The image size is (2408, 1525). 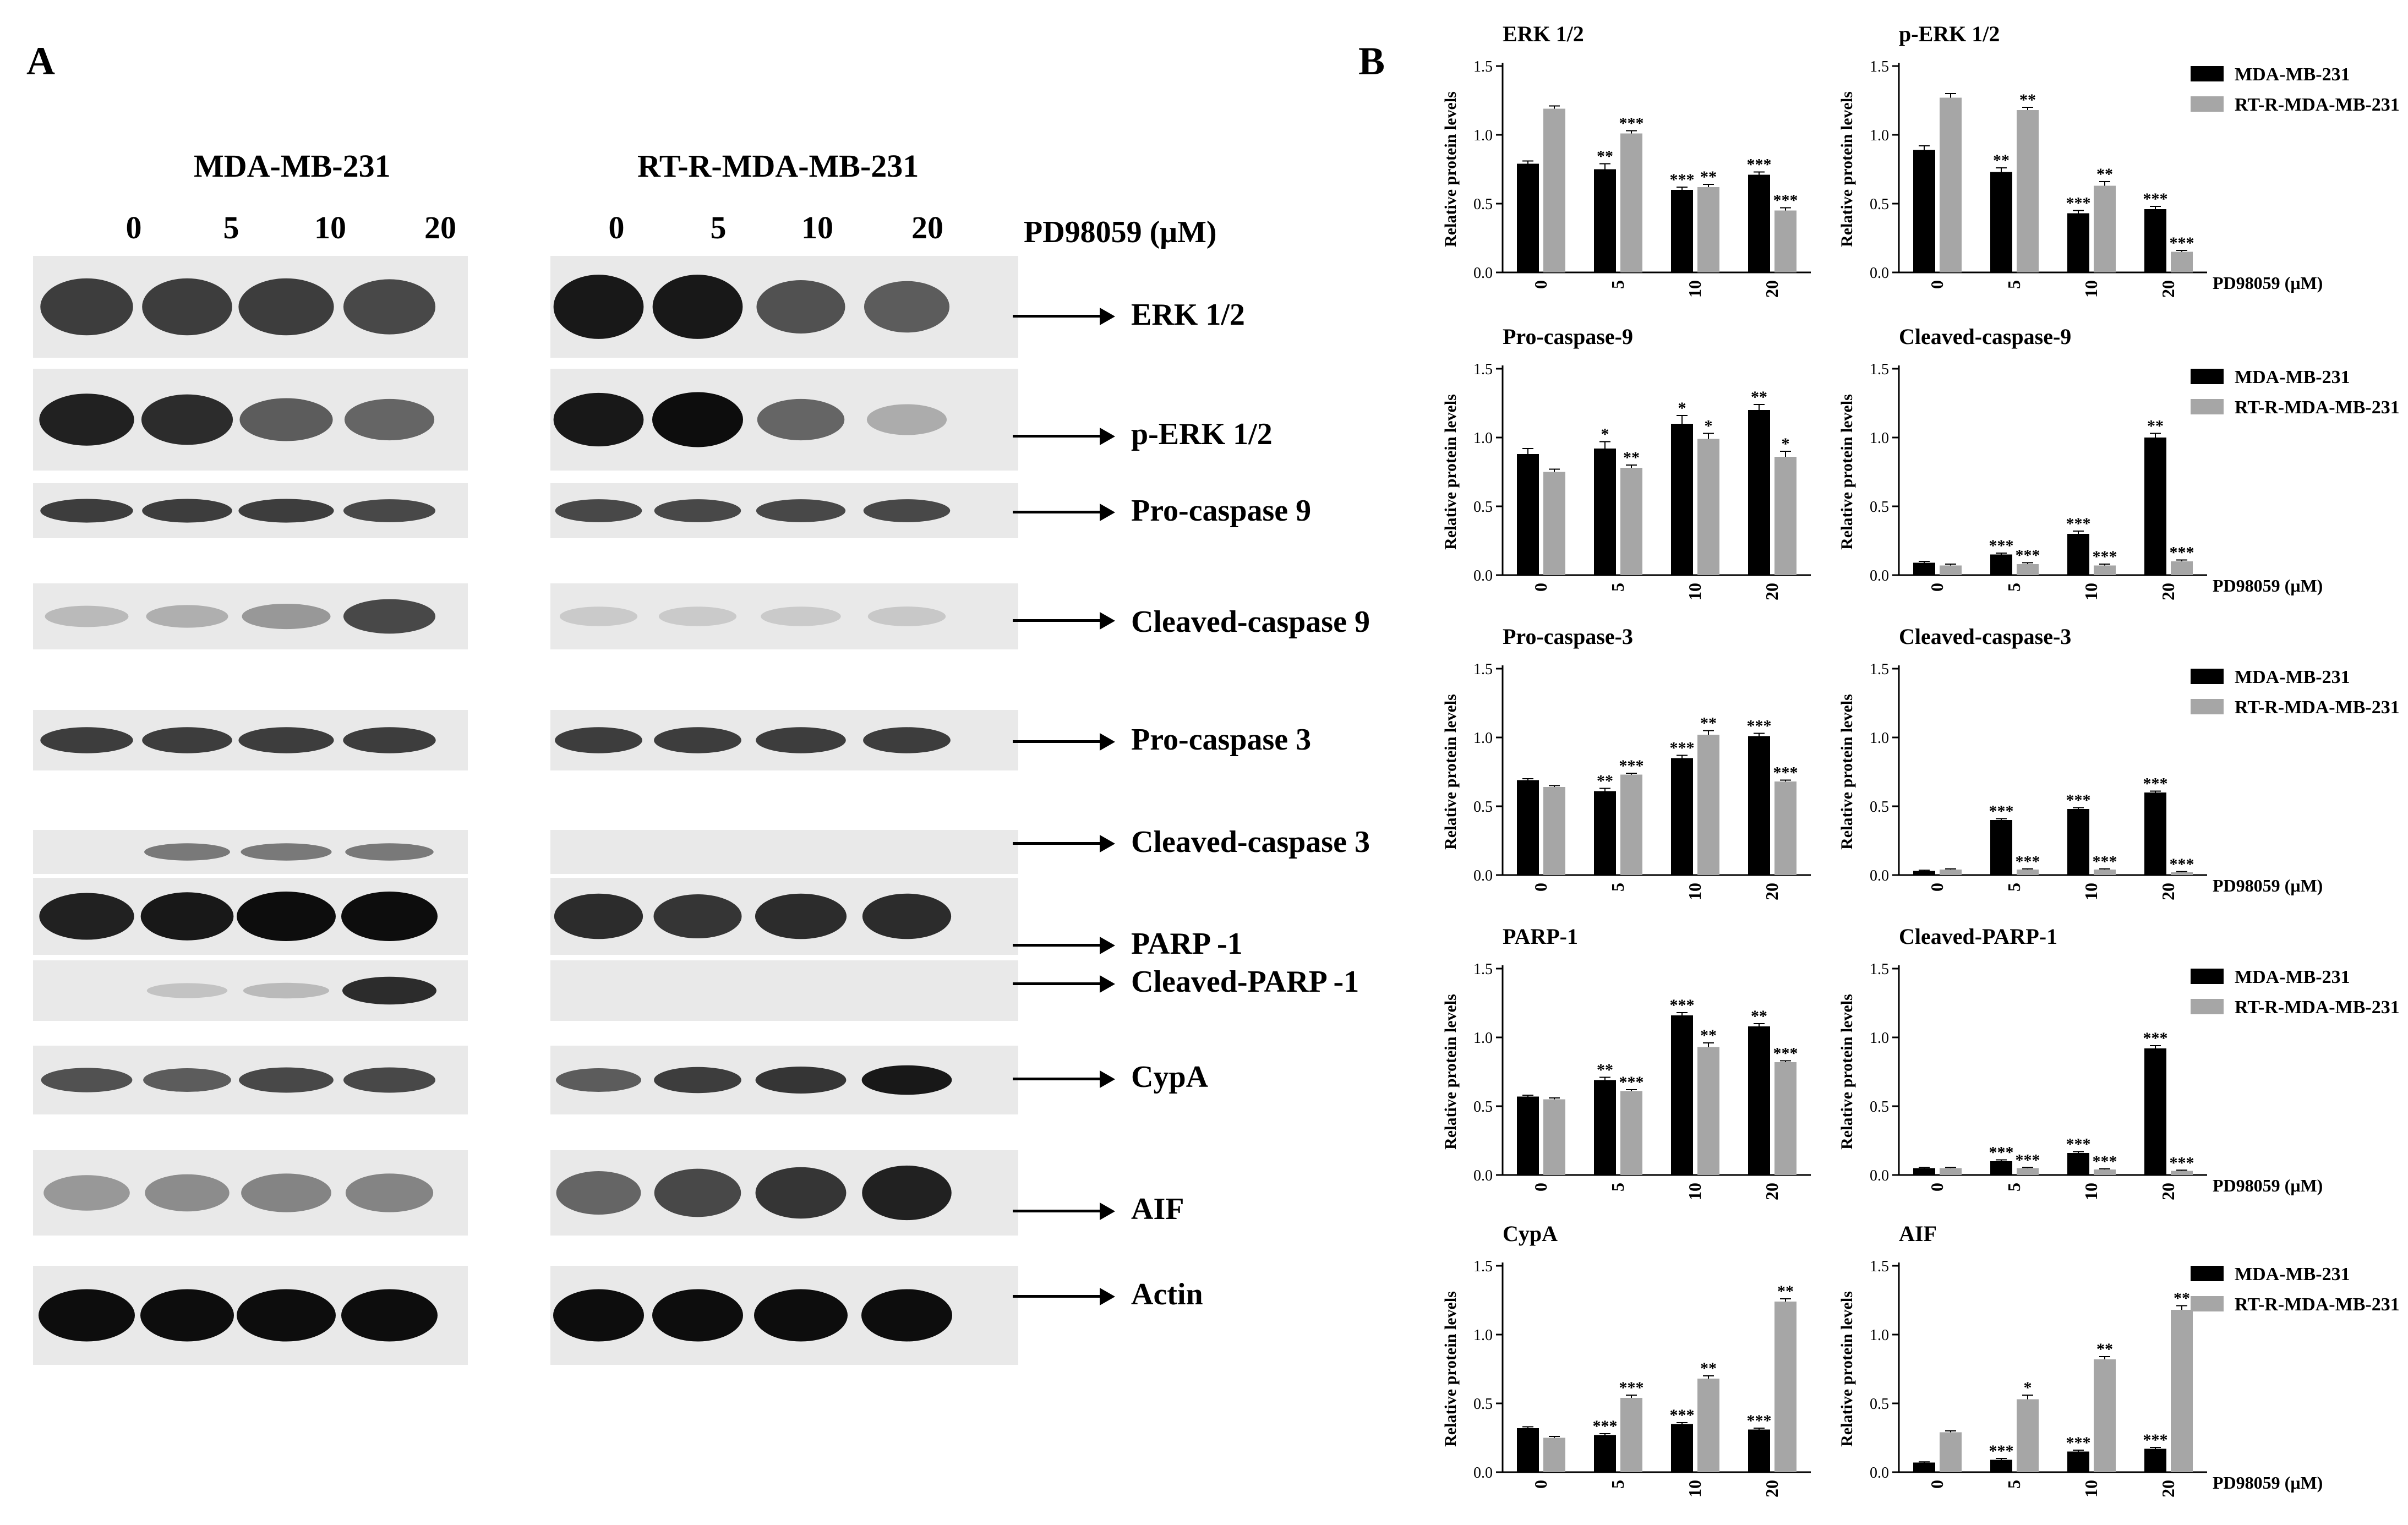 I want to click on x-tick-label: 0, so click(x=1937, y=887).